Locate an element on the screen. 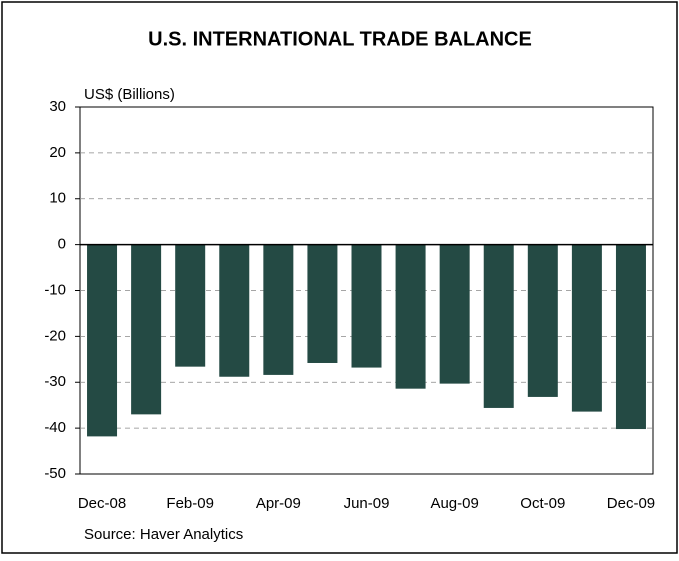 The width and height of the screenshot is (679, 561). x-tick-label: Apr-09 is located at coordinates (278, 503).